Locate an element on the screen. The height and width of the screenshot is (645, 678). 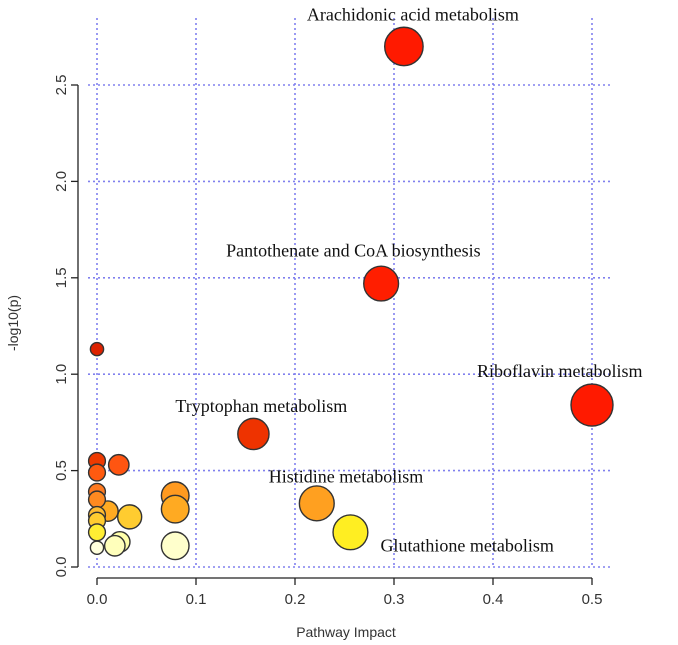
point-label-4: Histidine metabolism is located at coordinates (346, 476).